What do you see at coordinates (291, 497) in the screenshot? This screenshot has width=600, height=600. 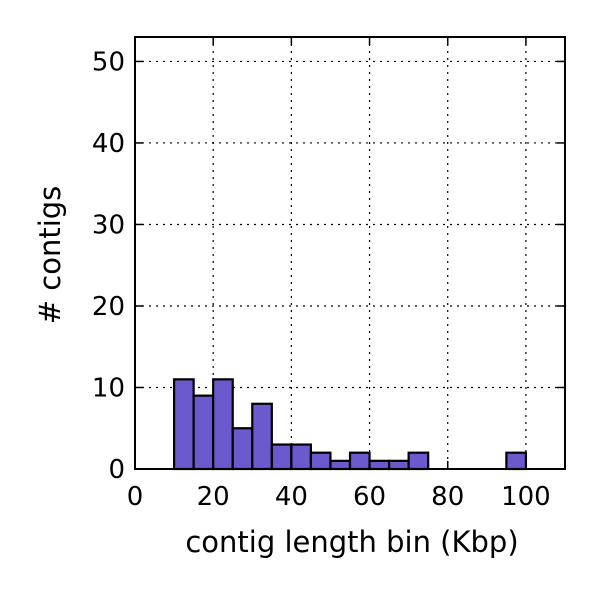 I see `x-tick-label: 40` at bounding box center [291, 497].